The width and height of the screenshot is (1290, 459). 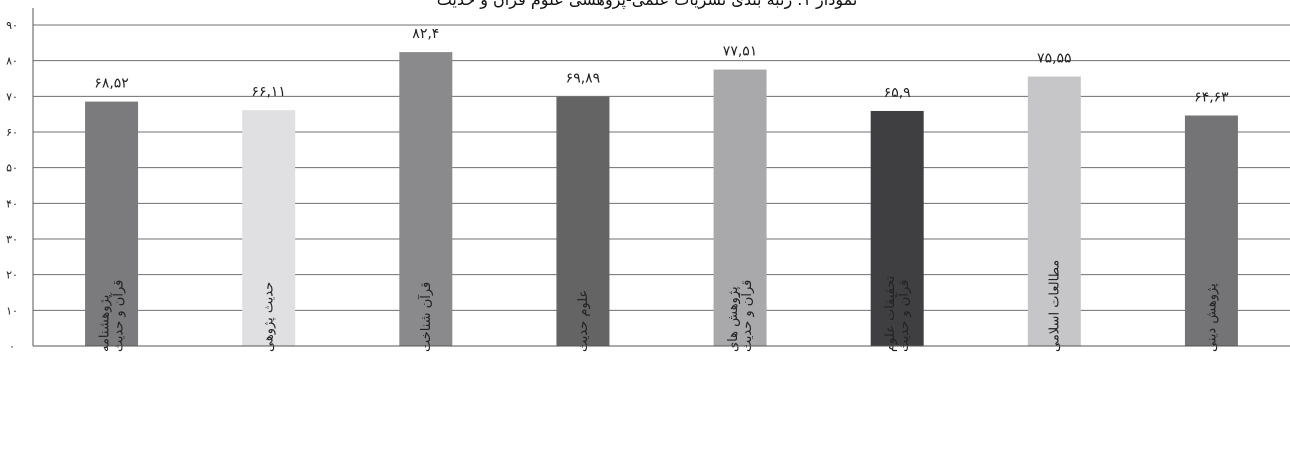 What do you see at coordinates (12, 168) in the screenshot?
I see `y-tick-label: ۵۰` at bounding box center [12, 168].